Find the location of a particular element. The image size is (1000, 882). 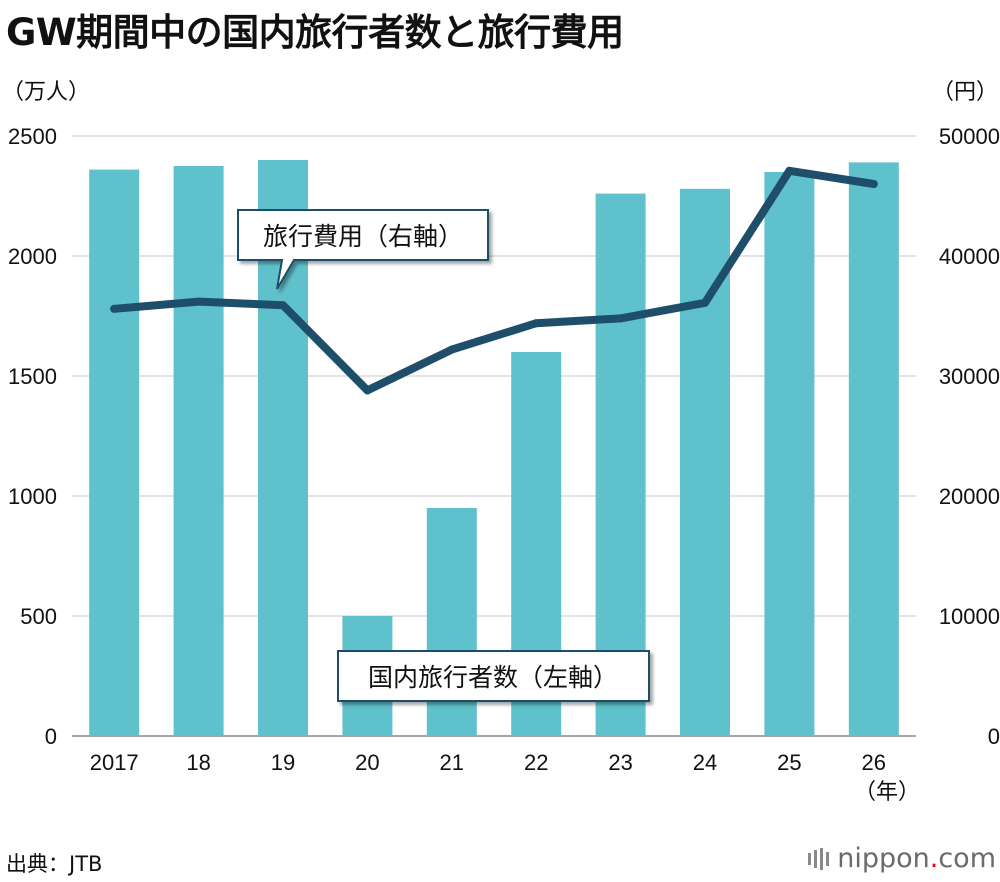

right-axis-tick-label: 10000 is located at coordinates (969, 616).